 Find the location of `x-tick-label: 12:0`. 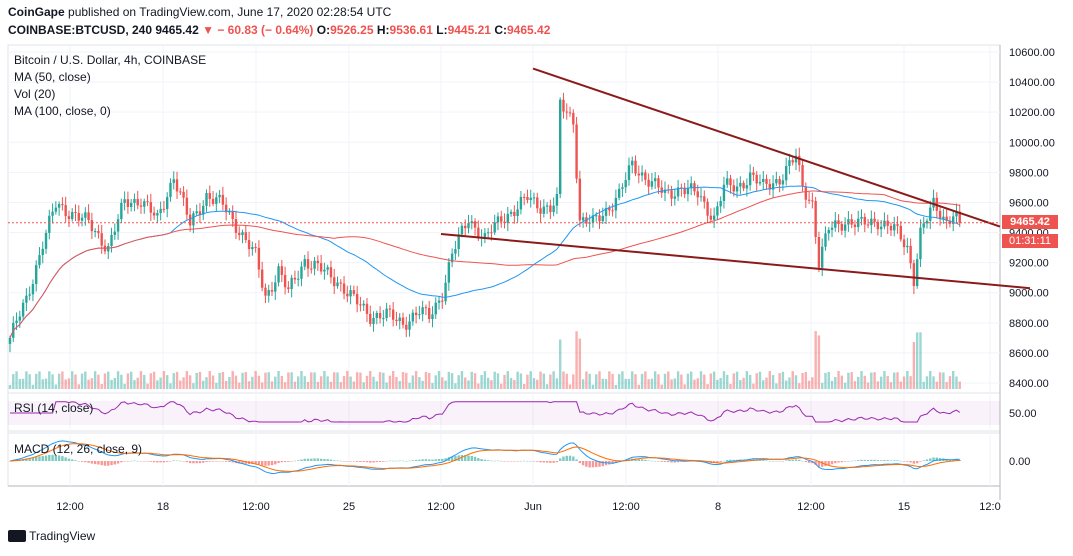

x-tick-label: 12:0 is located at coordinates (989, 507).